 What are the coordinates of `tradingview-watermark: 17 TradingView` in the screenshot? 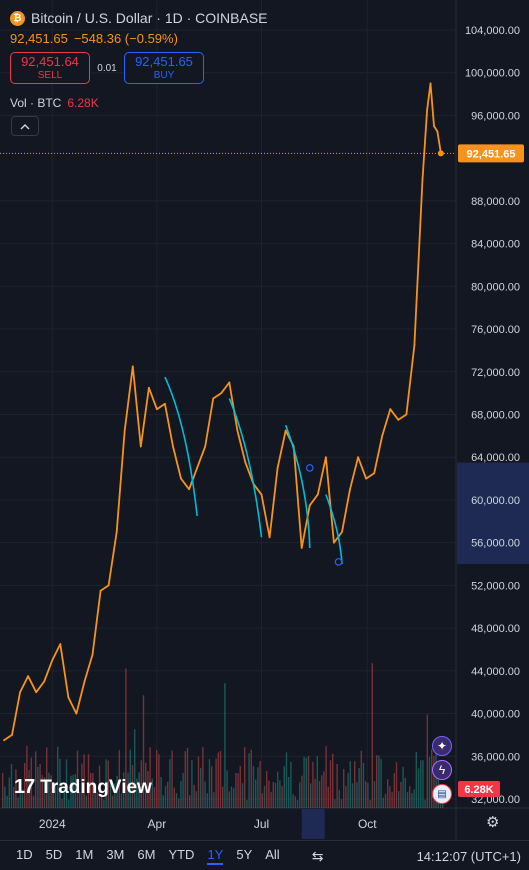 It's located at (83, 787).